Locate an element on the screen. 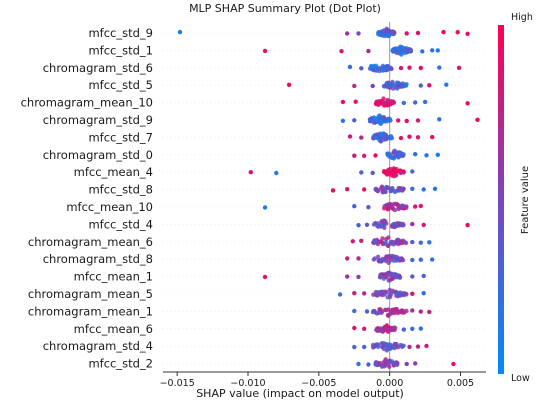 The height and width of the screenshot is (402, 550). x-tick-label: −0.015 is located at coordinates (177, 383).